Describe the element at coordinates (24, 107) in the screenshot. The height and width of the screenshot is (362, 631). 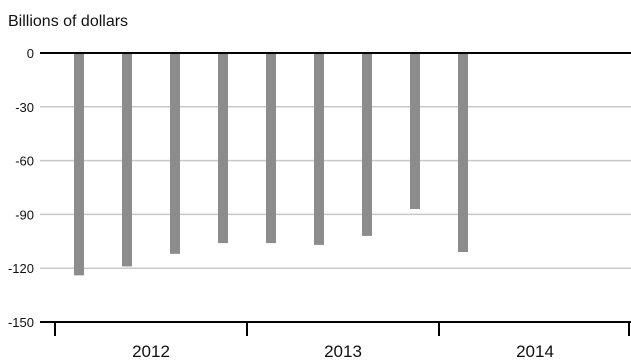
I see `y-tick-label: -30` at that location.